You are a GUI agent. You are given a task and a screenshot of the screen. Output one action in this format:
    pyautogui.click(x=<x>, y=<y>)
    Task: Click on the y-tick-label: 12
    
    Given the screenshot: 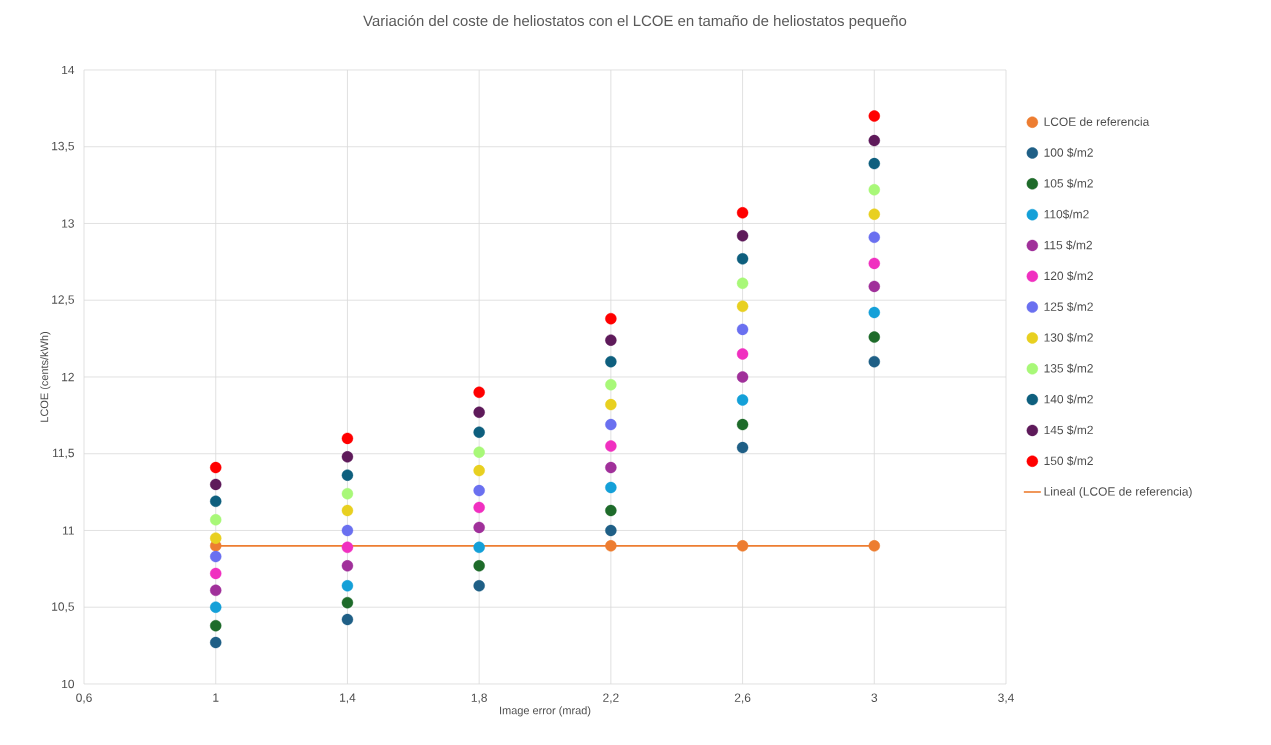 What is the action you would take?
    pyautogui.click(x=68, y=377)
    